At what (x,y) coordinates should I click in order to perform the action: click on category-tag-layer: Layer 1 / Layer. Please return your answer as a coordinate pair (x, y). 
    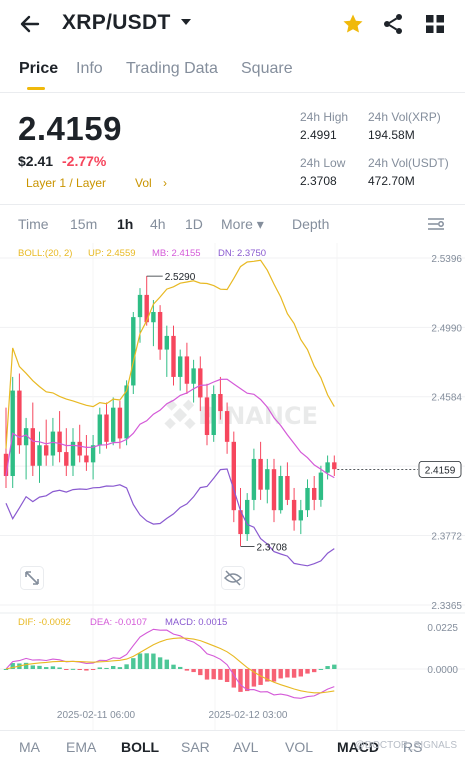
    Looking at the image, I should click on (66, 183).